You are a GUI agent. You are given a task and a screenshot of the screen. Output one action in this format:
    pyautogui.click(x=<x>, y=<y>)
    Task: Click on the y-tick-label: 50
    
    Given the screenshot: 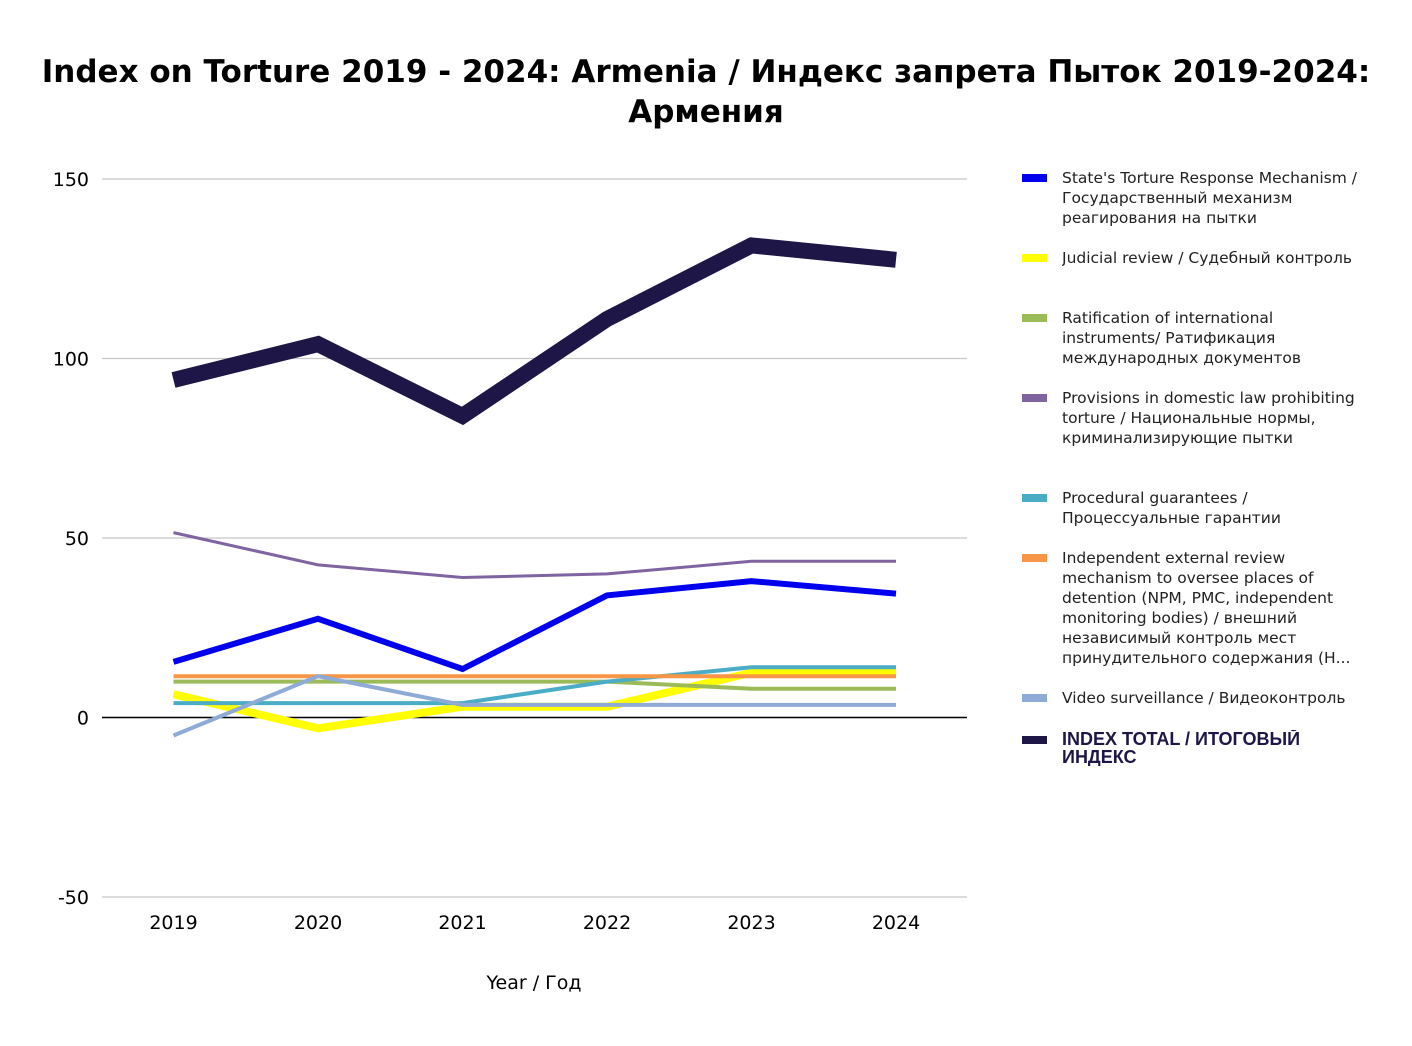 What is the action you would take?
    pyautogui.click(x=77, y=539)
    